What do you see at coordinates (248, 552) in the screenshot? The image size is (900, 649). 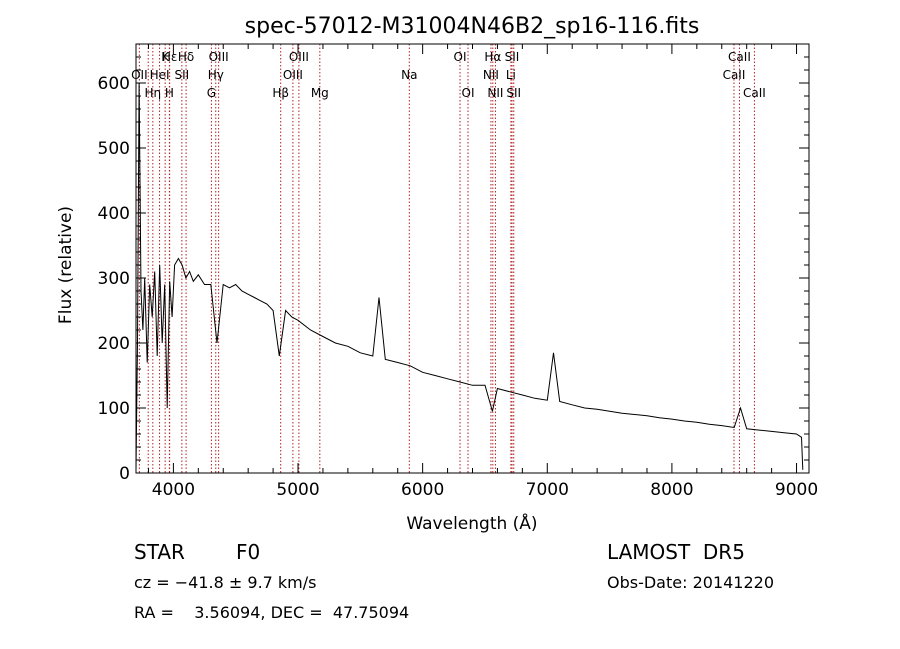 I see `object-subclass-label: F0` at bounding box center [248, 552].